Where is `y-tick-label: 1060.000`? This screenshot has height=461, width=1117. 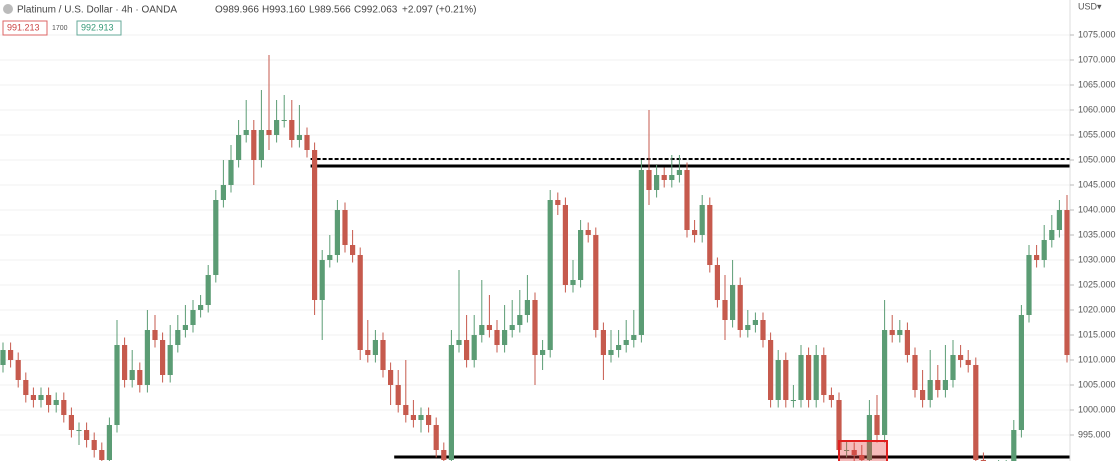 y-tick-label: 1060.000 is located at coordinates (1097, 109).